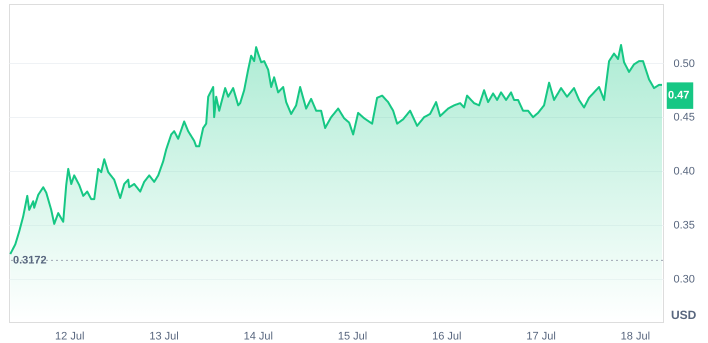 The width and height of the screenshot is (708, 343). Describe the element at coordinates (258, 336) in the screenshot. I see `x-tick-label: 14 Jul` at that location.